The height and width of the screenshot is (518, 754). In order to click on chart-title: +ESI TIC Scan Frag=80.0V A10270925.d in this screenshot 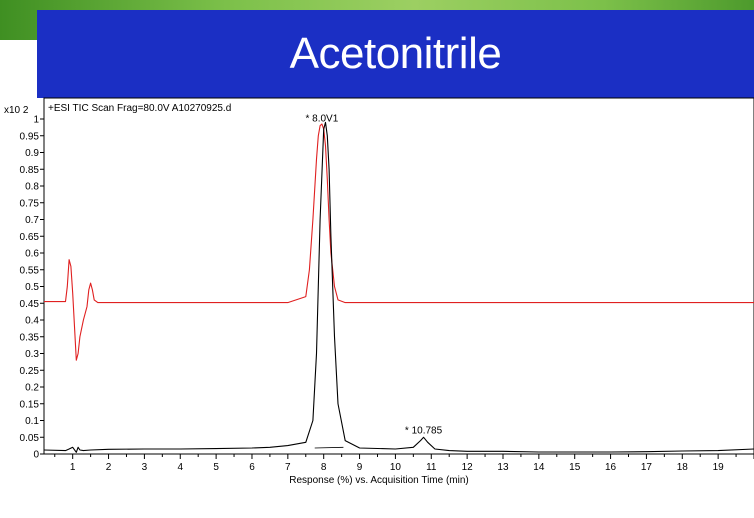, I will do `click(139, 108)`.